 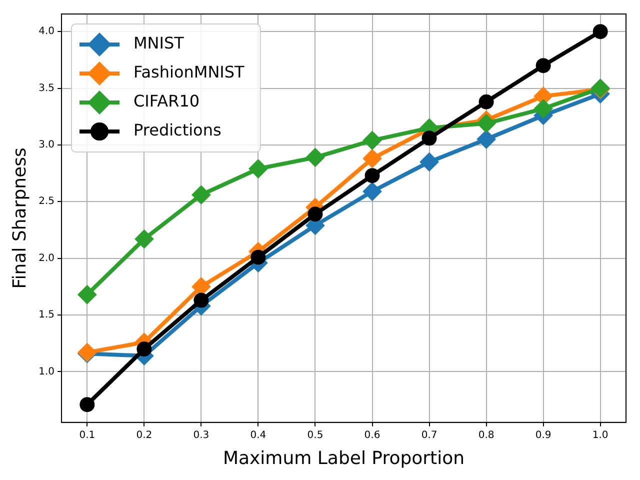 I want to click on legend-label: CIFAR10, so click(x=167, y=101).